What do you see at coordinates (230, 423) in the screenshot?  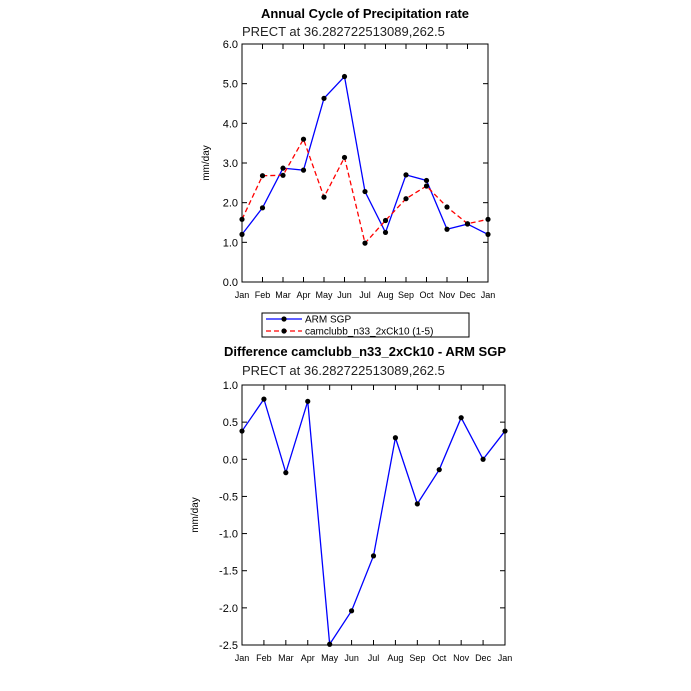 I see `y-tick-label: 0.5` at bounding box center [230, 423].